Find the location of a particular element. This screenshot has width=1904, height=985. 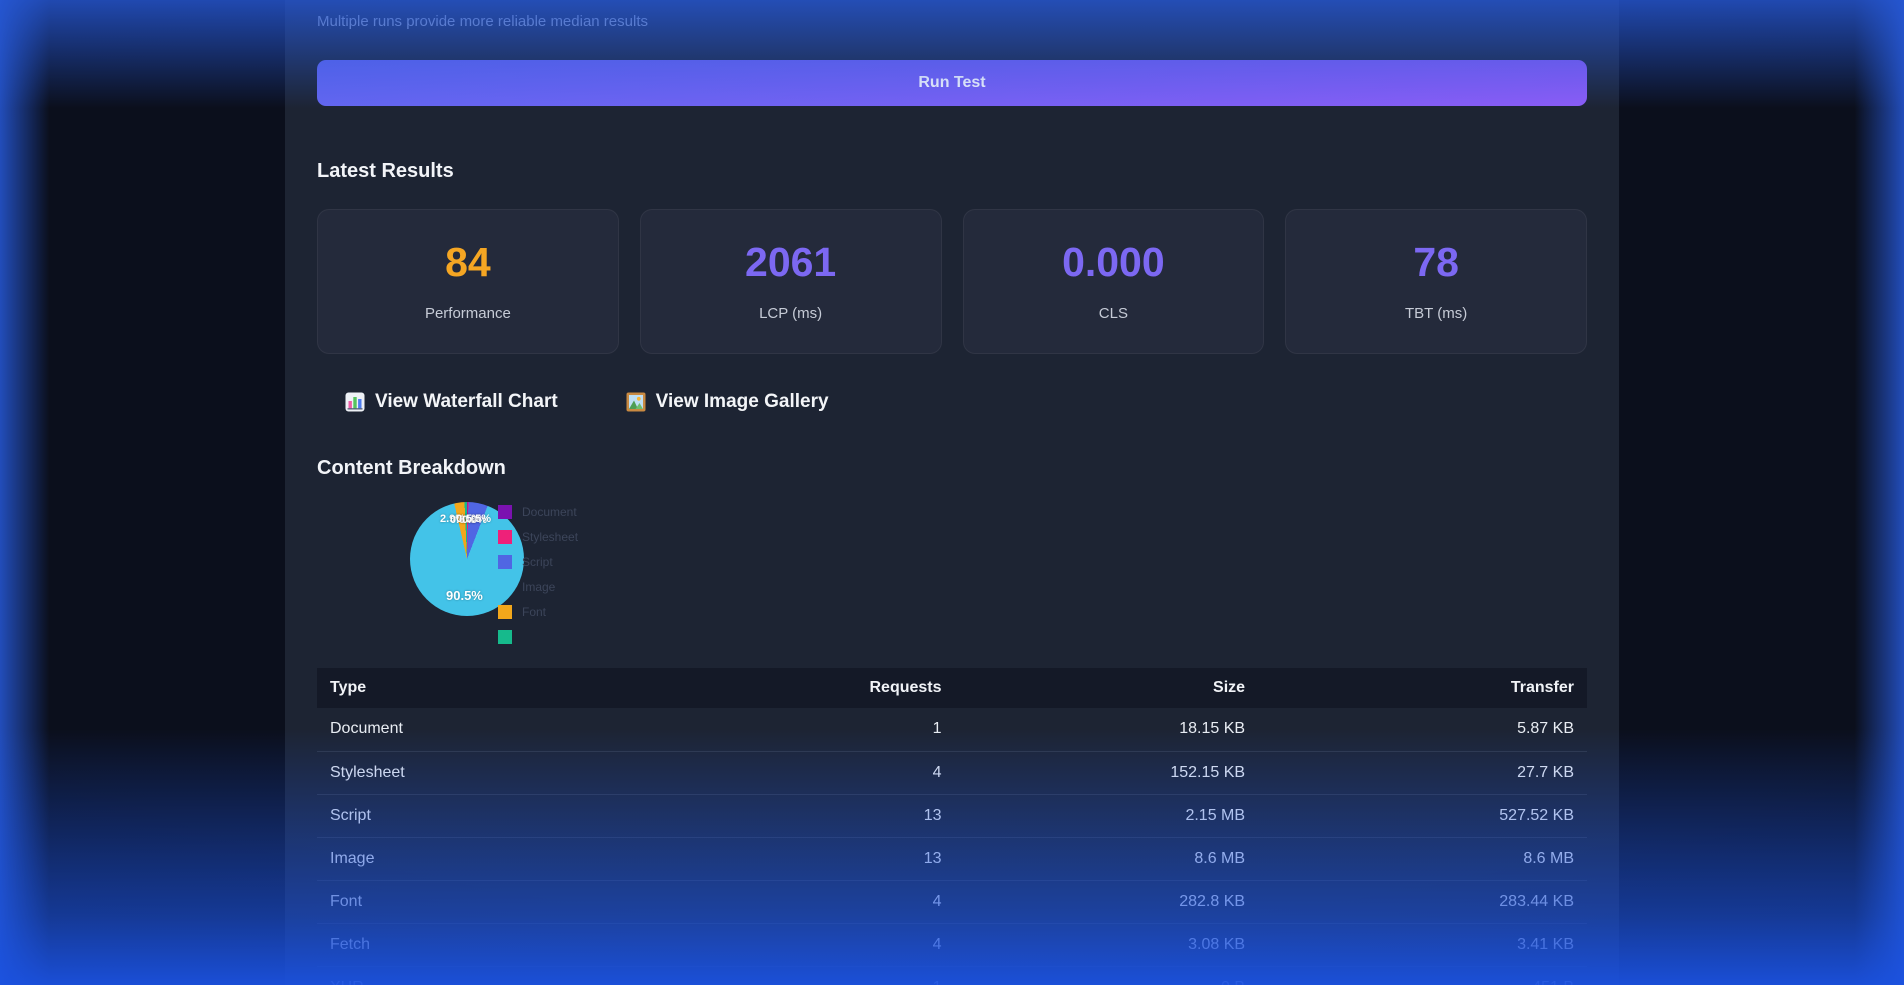

pie-slice-percent-label: 90.5% is located at coordinates (464, 595).